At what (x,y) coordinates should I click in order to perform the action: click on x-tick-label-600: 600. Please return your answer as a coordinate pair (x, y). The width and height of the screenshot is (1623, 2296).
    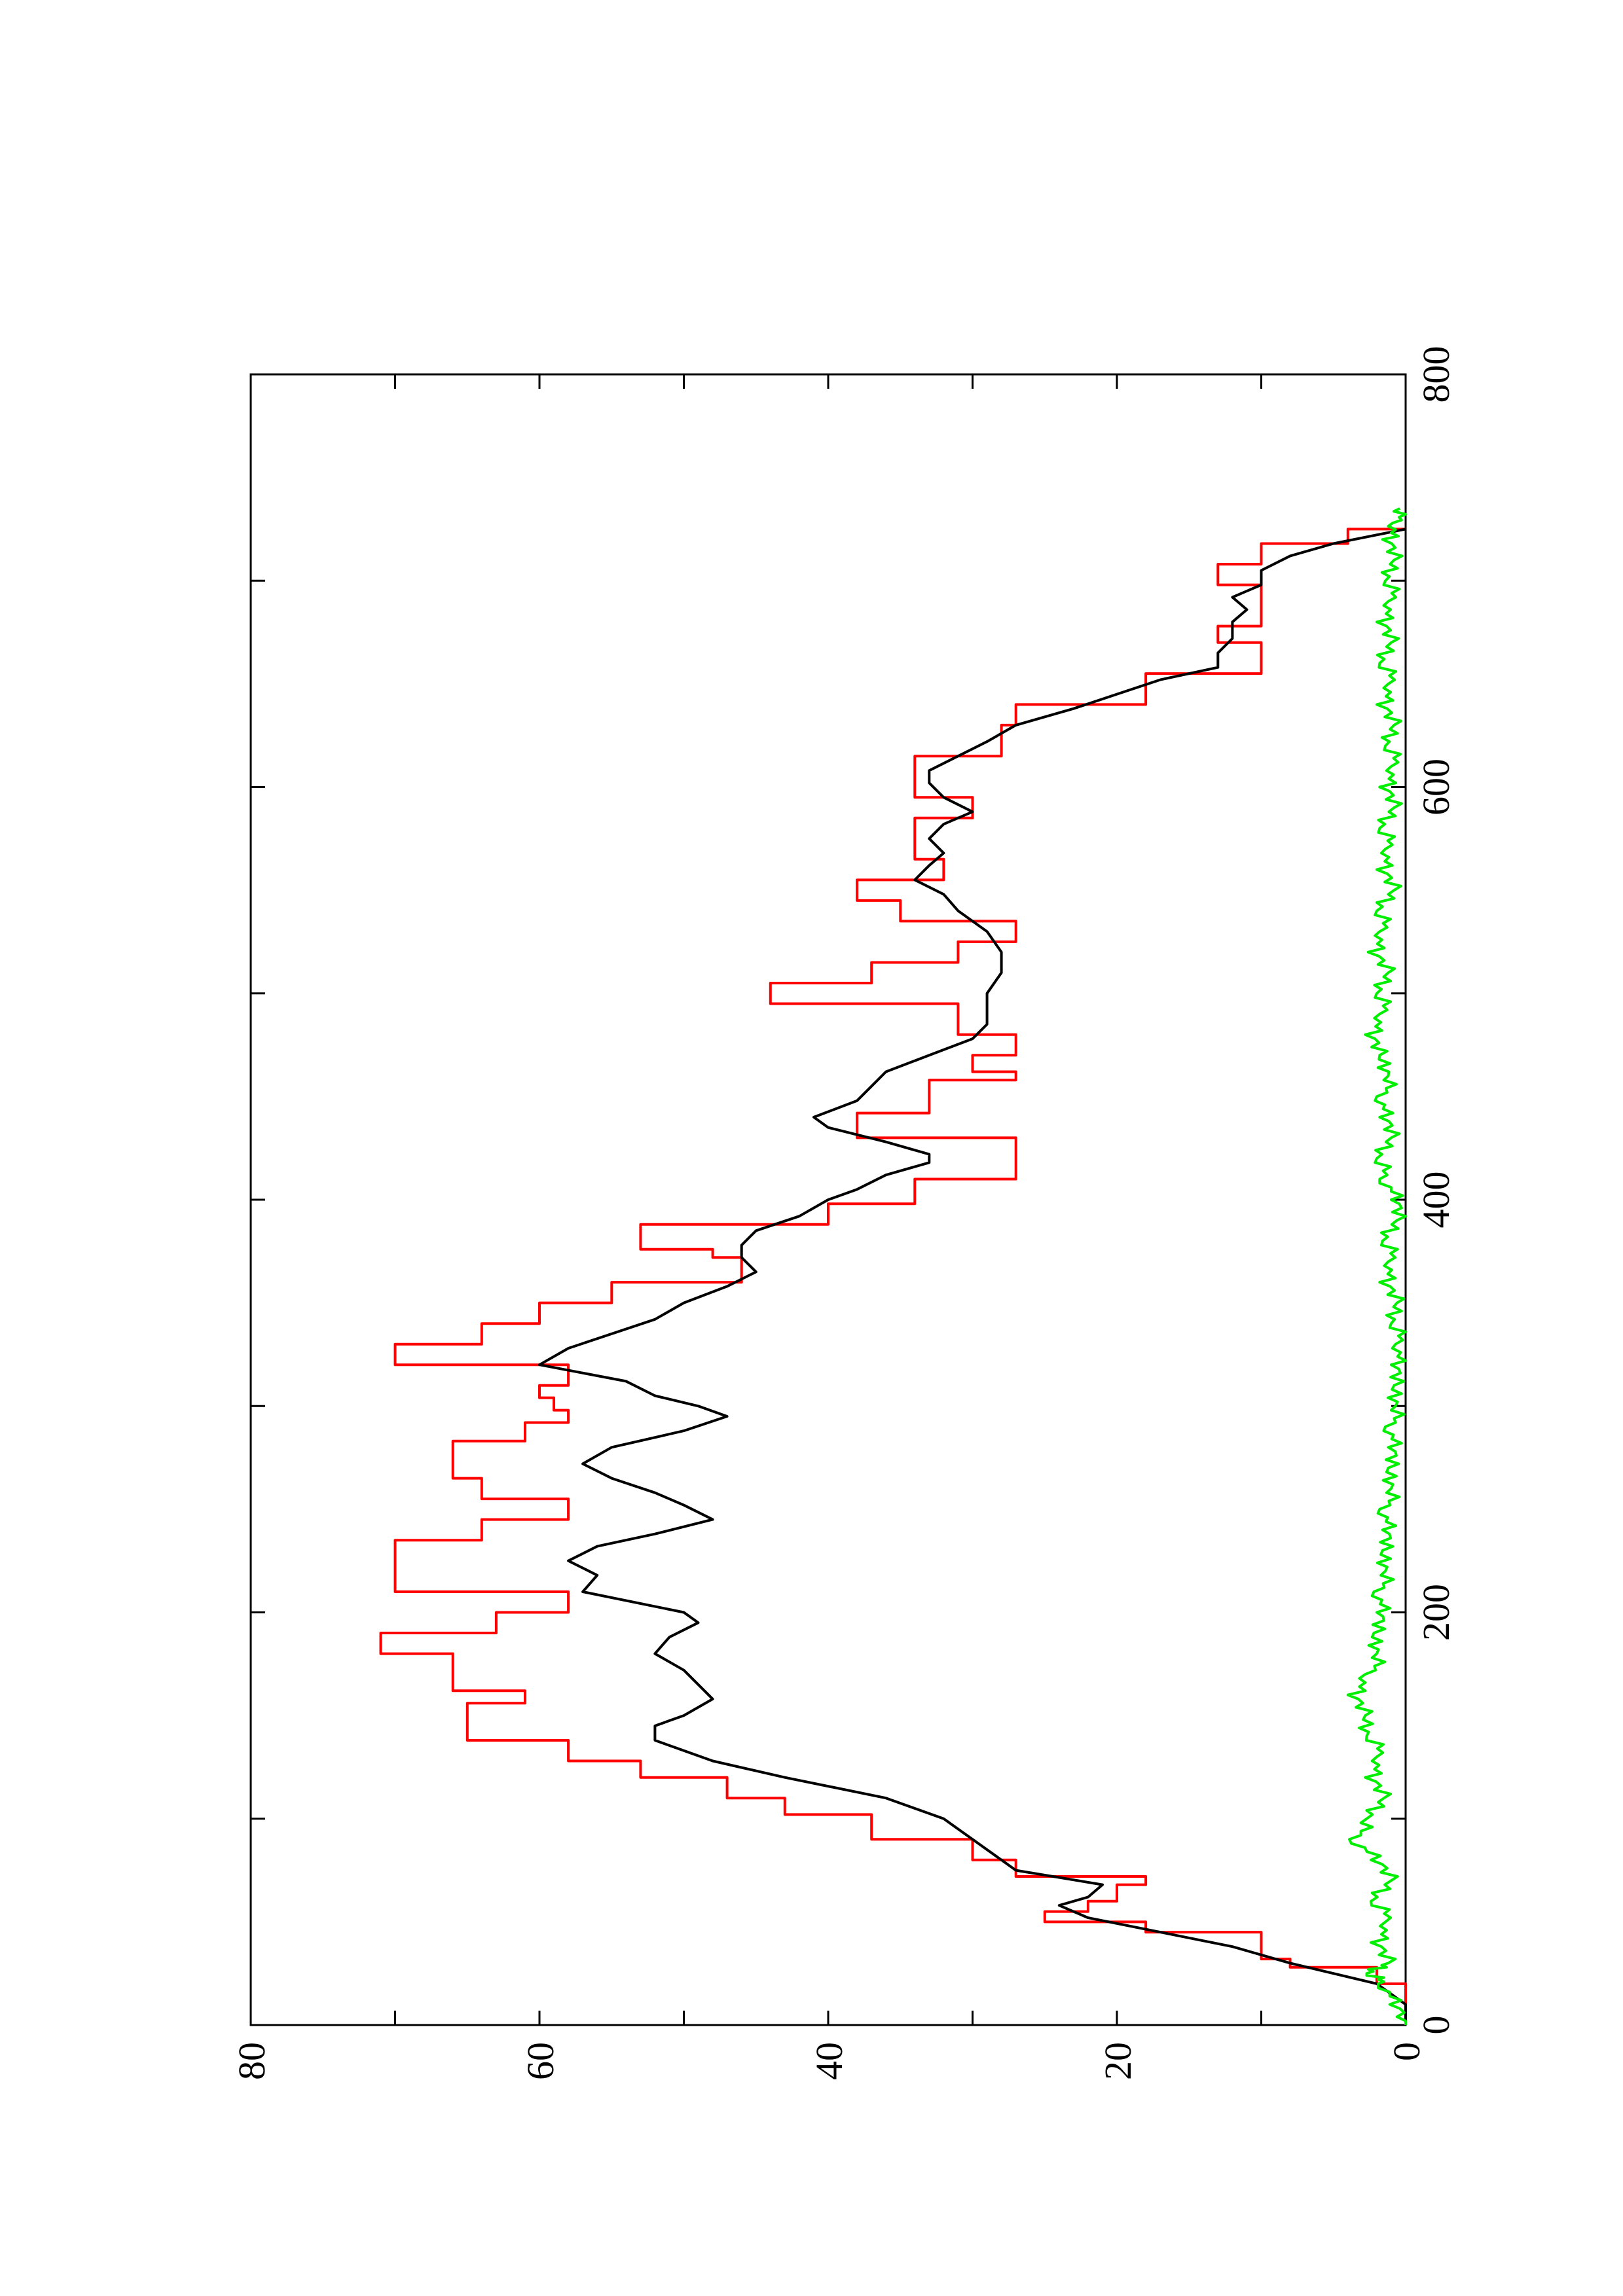
    Looking at the image, I should click on (1436, 787).